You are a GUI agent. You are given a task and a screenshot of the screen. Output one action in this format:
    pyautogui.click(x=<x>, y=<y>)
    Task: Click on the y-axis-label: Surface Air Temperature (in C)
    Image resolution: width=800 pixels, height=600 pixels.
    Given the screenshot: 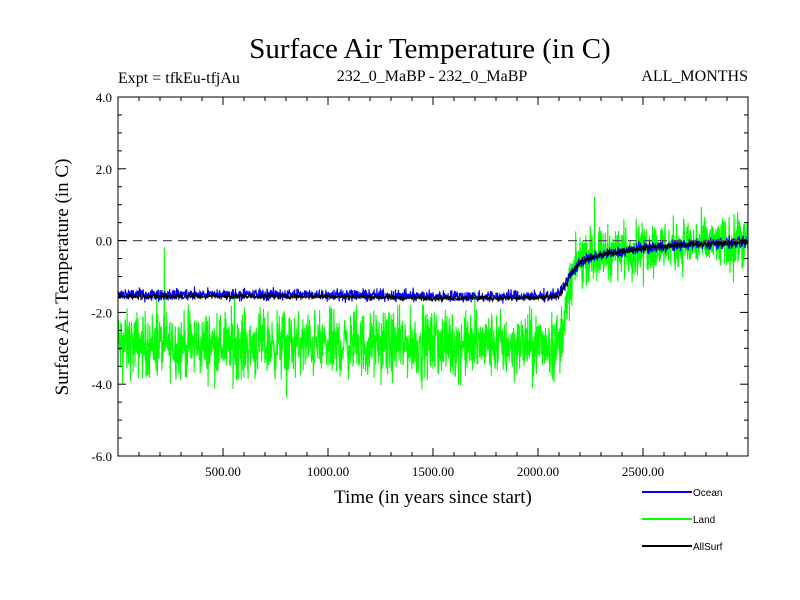 What is the action you would take?
    pyautogui.click(x=62, y=277)
    